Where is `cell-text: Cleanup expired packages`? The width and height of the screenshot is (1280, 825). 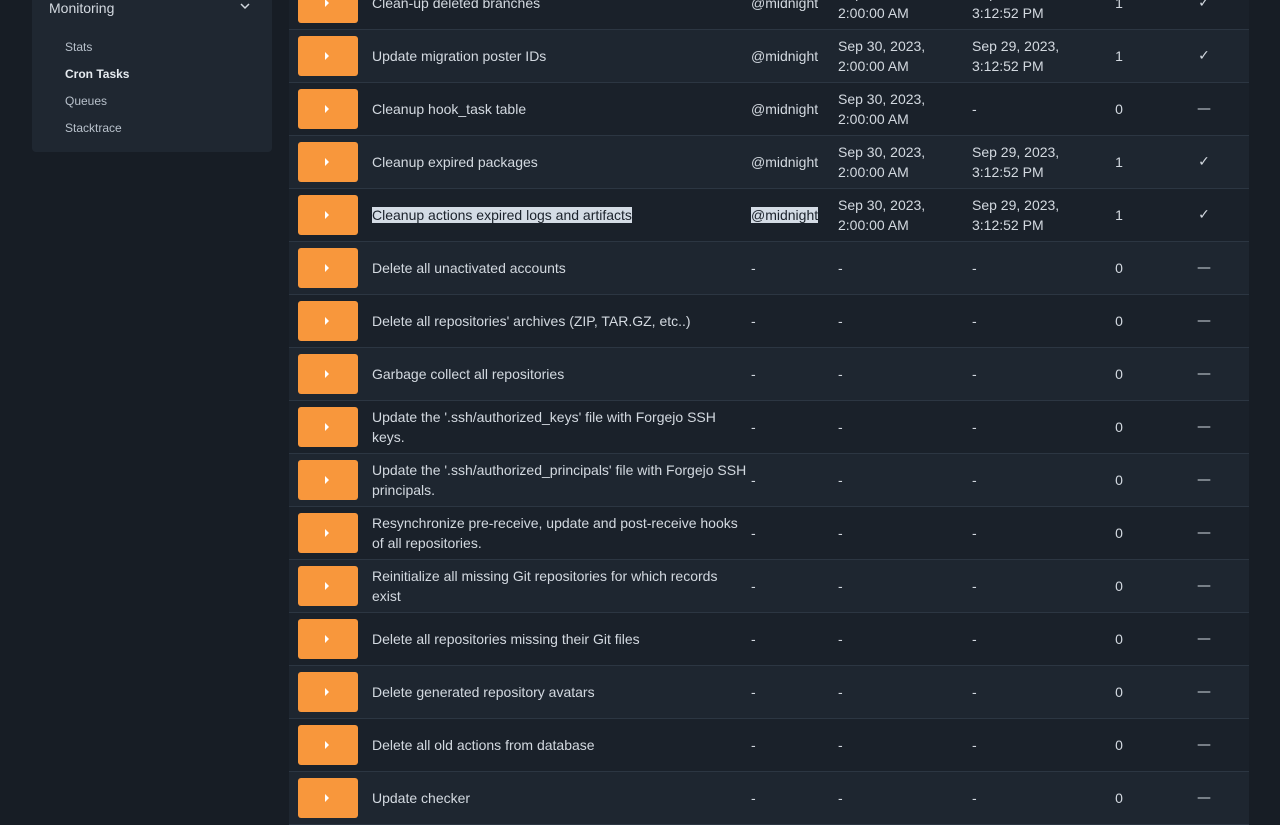 cell-text: Cleanup expired packages is located at coordinates (455, 162).